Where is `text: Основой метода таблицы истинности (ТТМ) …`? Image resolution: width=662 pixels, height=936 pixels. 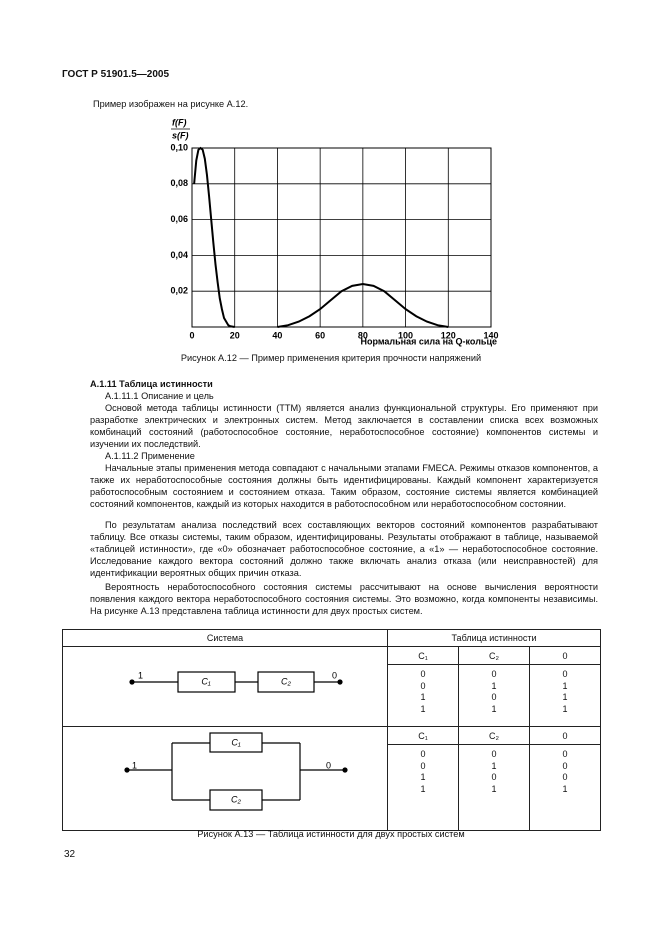 text: Основой метода таблицы истинности (ТТМ) … is located at coordinates (344, 426).